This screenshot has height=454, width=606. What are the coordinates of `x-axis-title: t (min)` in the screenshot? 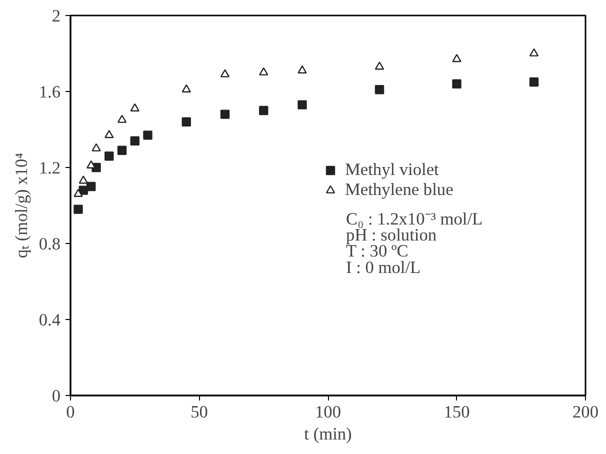 It's located at (328, 434).